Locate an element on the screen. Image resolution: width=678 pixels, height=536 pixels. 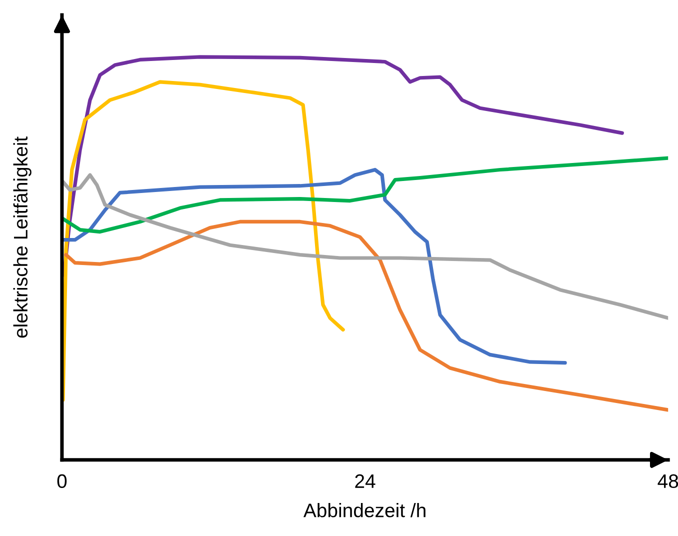
x-tick-label: 48 is located at coordinates (668, 481).